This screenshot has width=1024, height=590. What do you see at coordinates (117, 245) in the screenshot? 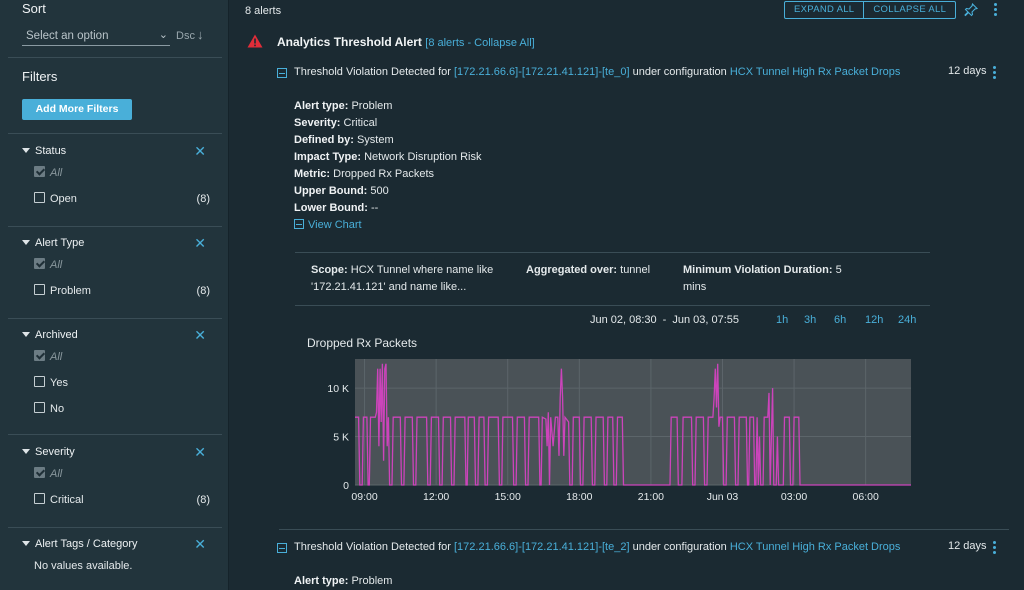
I see `filter-group-header: Alert Type ✕` at bounding box center [117, 245].